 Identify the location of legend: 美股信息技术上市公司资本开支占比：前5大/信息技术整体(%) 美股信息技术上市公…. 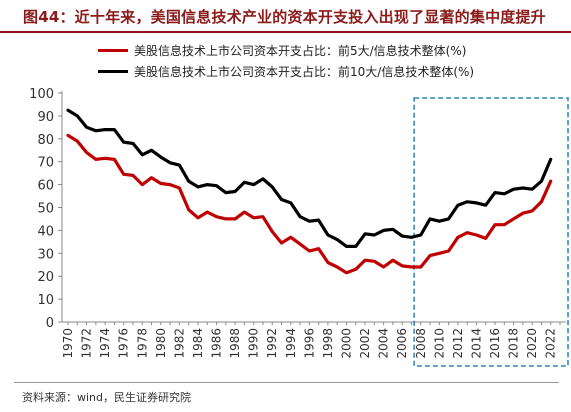
(286, 61).